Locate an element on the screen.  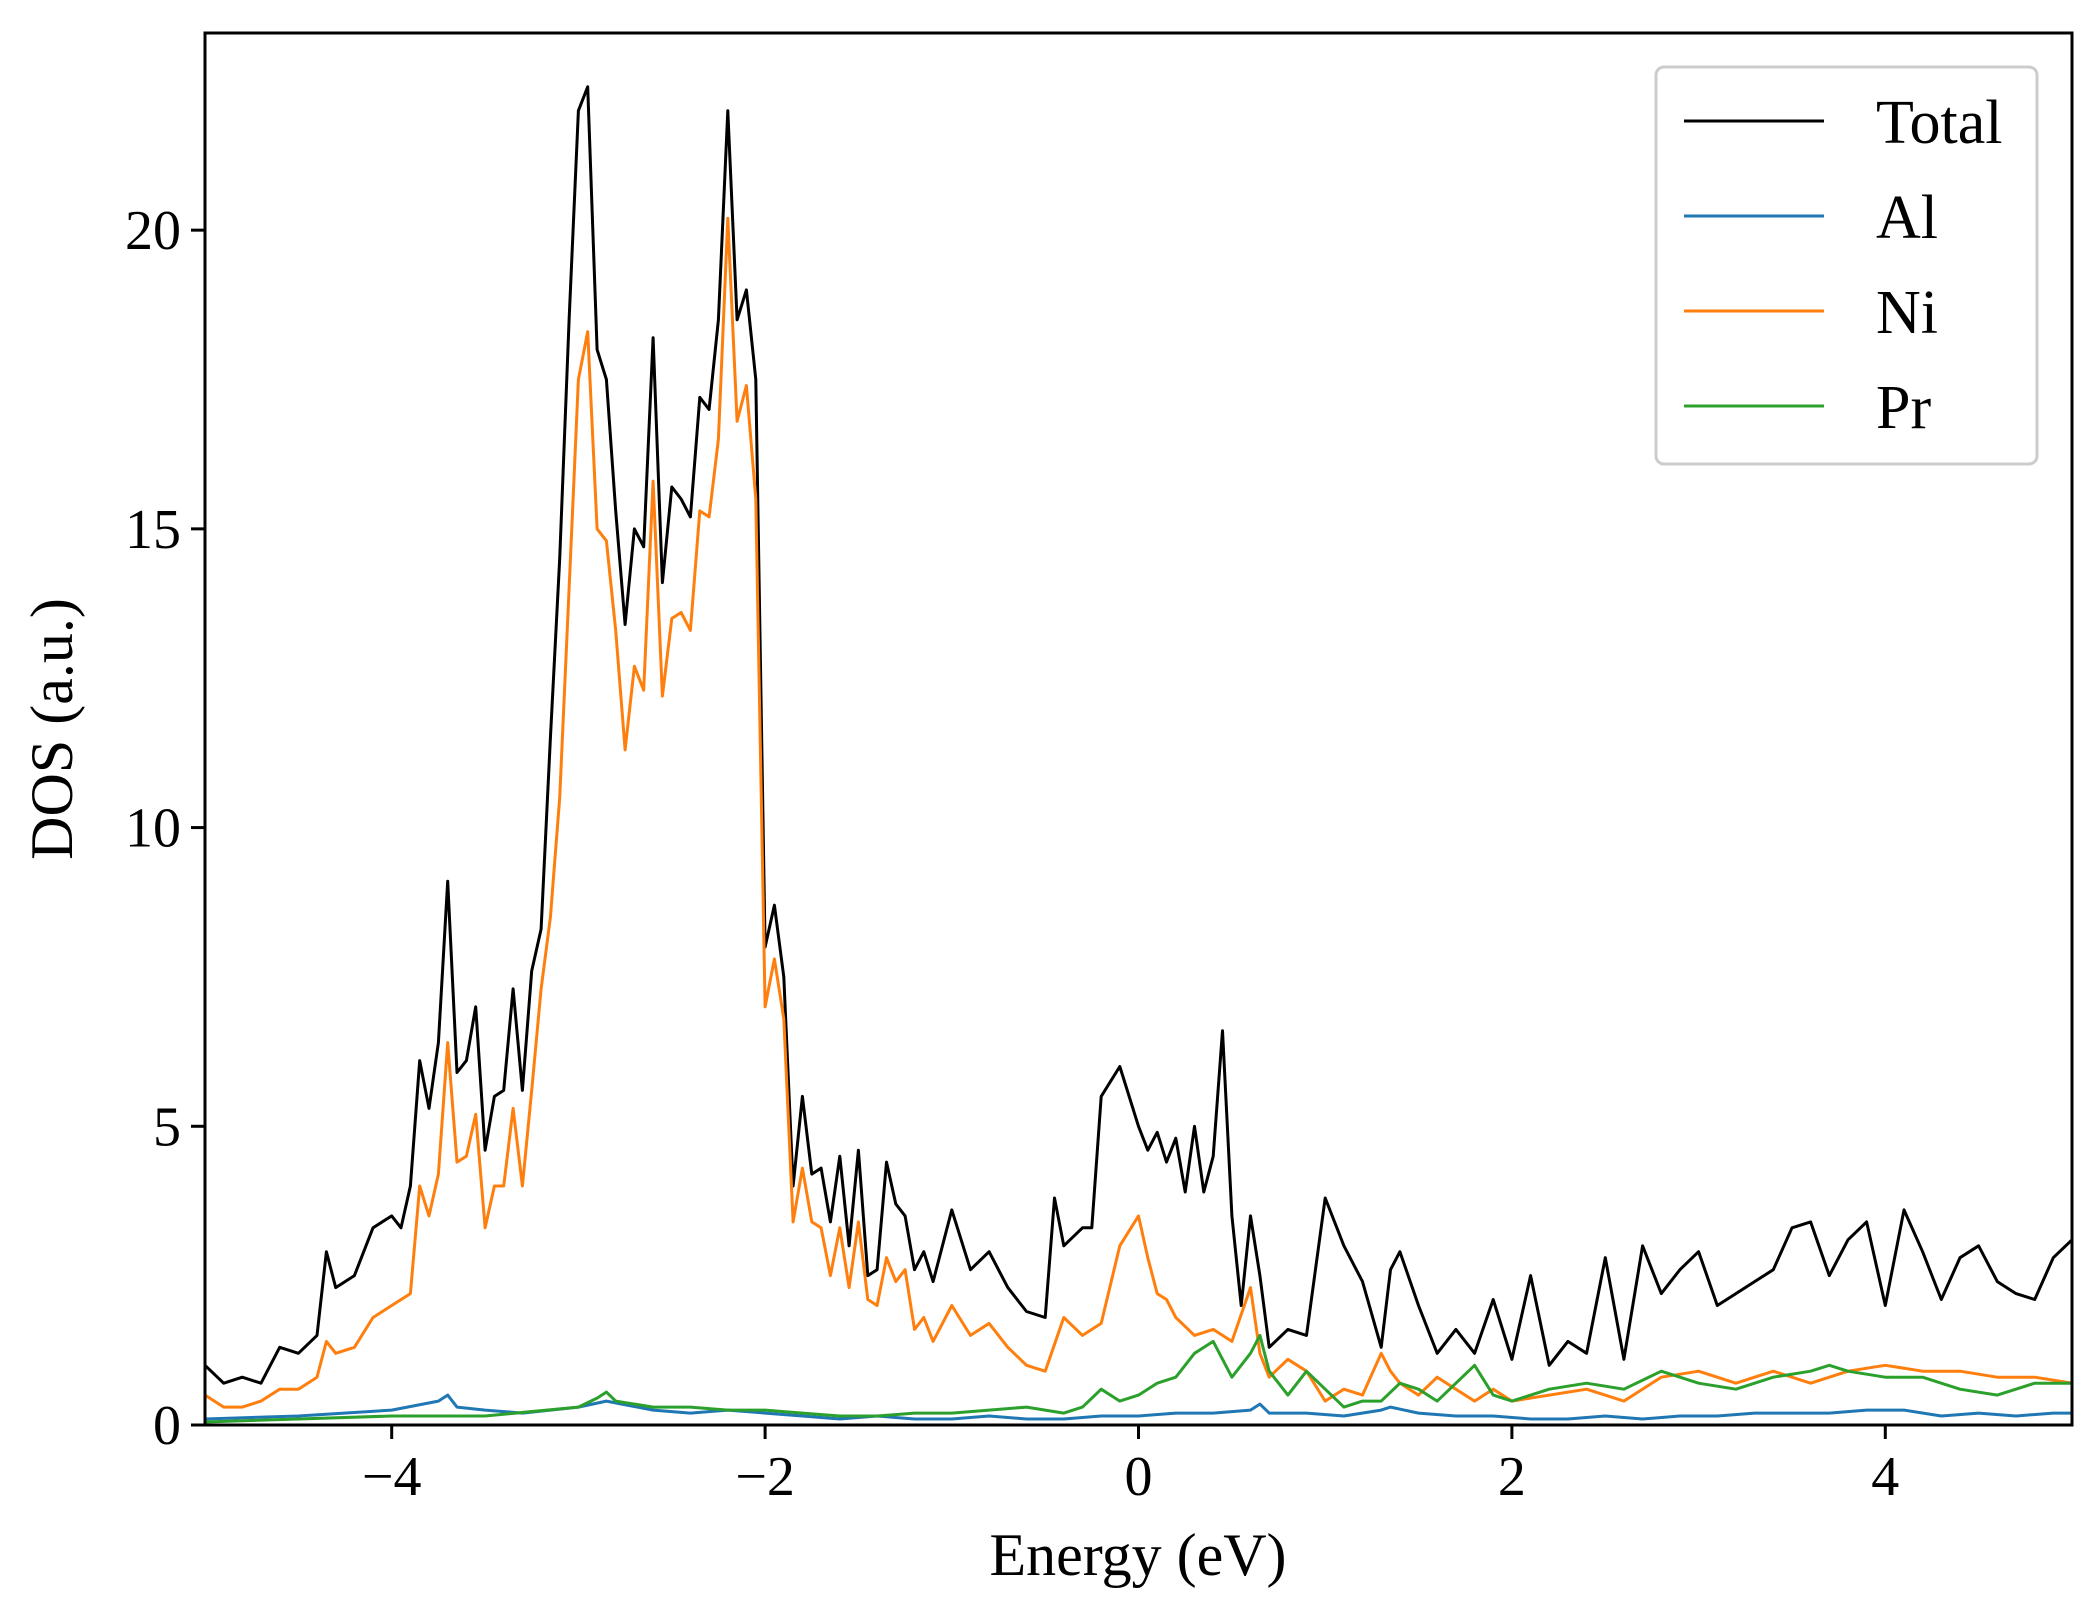
x-tick-label: 0 is located at coordinates (1139, 1477).